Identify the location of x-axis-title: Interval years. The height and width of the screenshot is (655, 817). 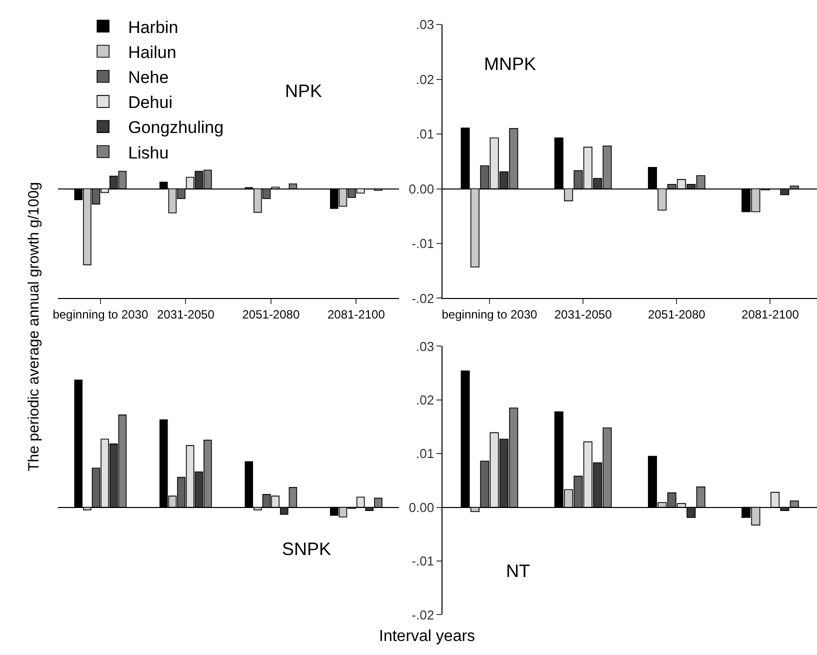
(427, 636).